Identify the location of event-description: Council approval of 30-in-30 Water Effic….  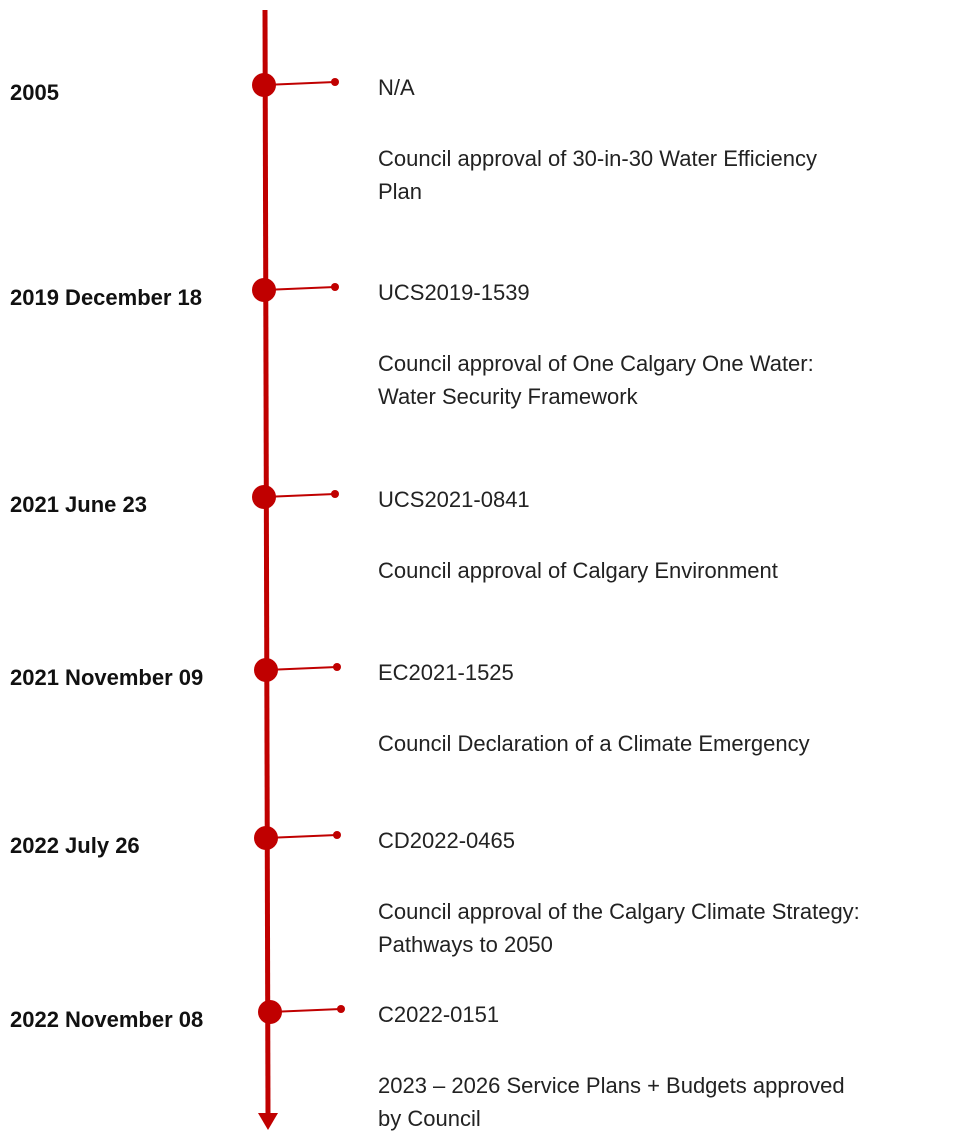
(597, 158).